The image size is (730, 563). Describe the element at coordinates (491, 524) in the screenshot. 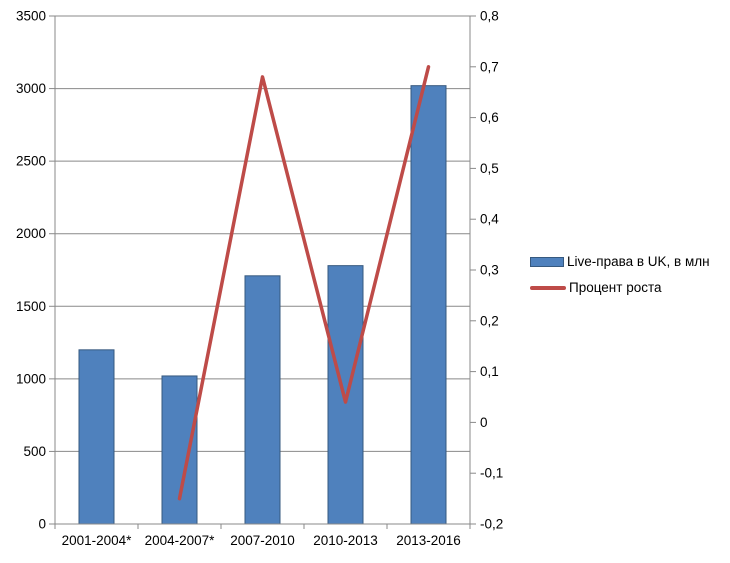

I see `right-axis-label: -0,2` at that location.